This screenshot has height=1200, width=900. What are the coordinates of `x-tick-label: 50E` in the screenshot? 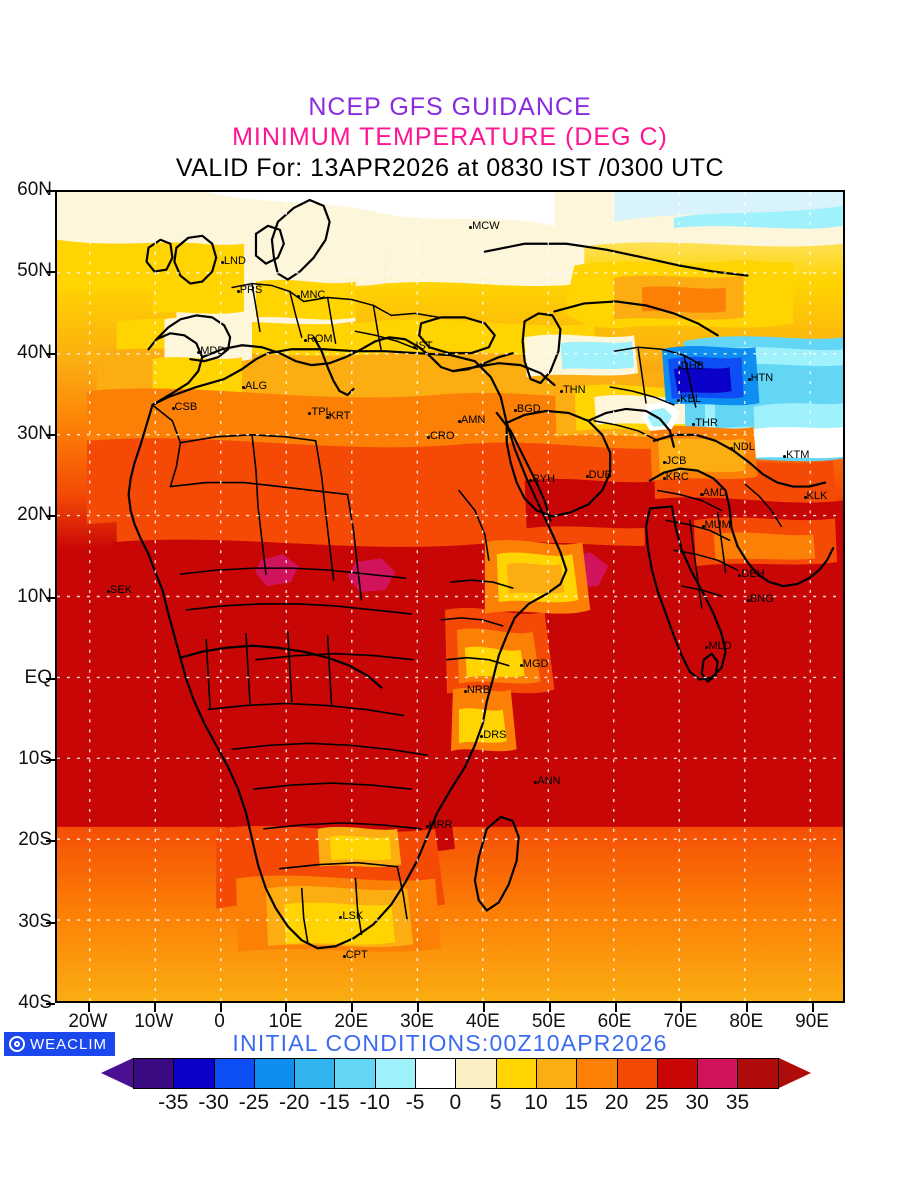 It's located at (548, 1021).